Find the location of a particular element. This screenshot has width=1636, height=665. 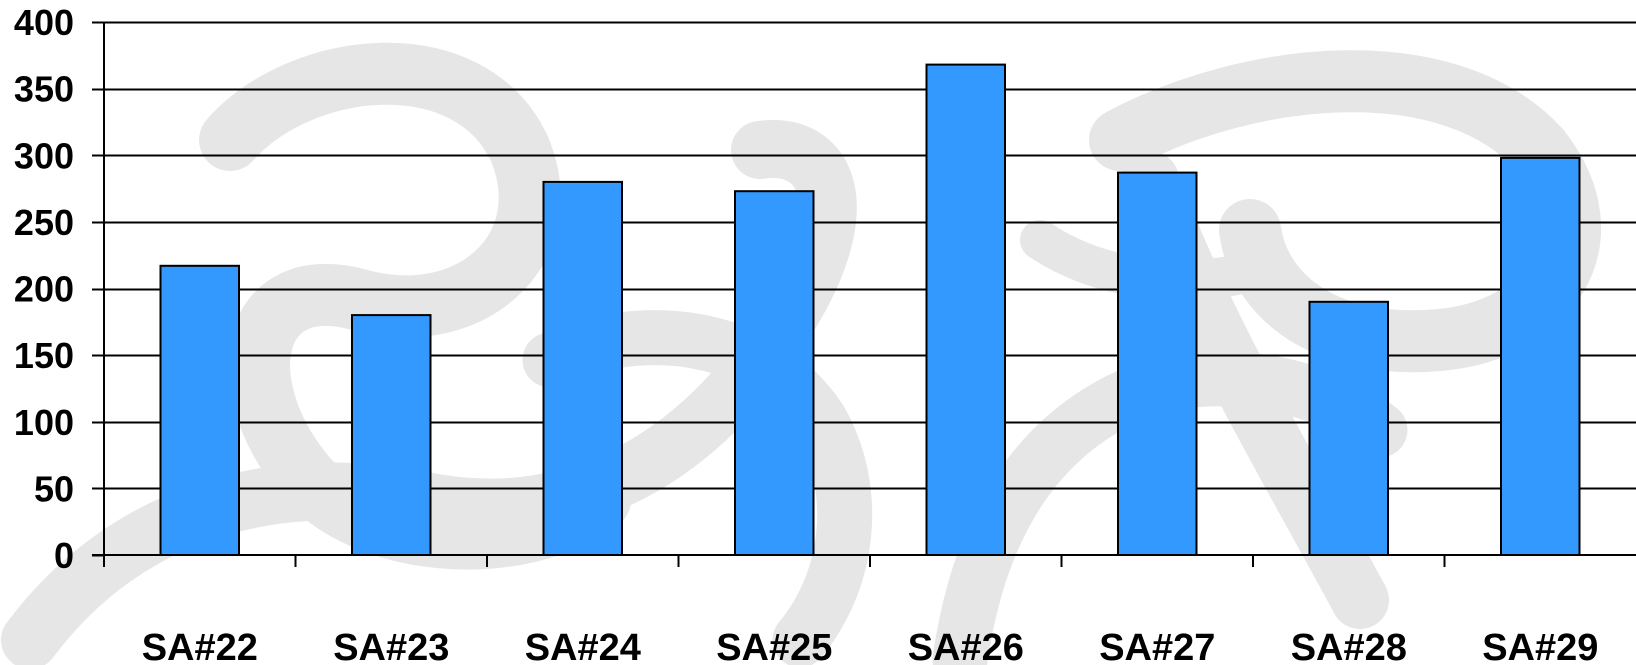

y-axis-tick-labels: 0 50 100 150 200 250 300 350 400 is located at coordinates (44, 289).